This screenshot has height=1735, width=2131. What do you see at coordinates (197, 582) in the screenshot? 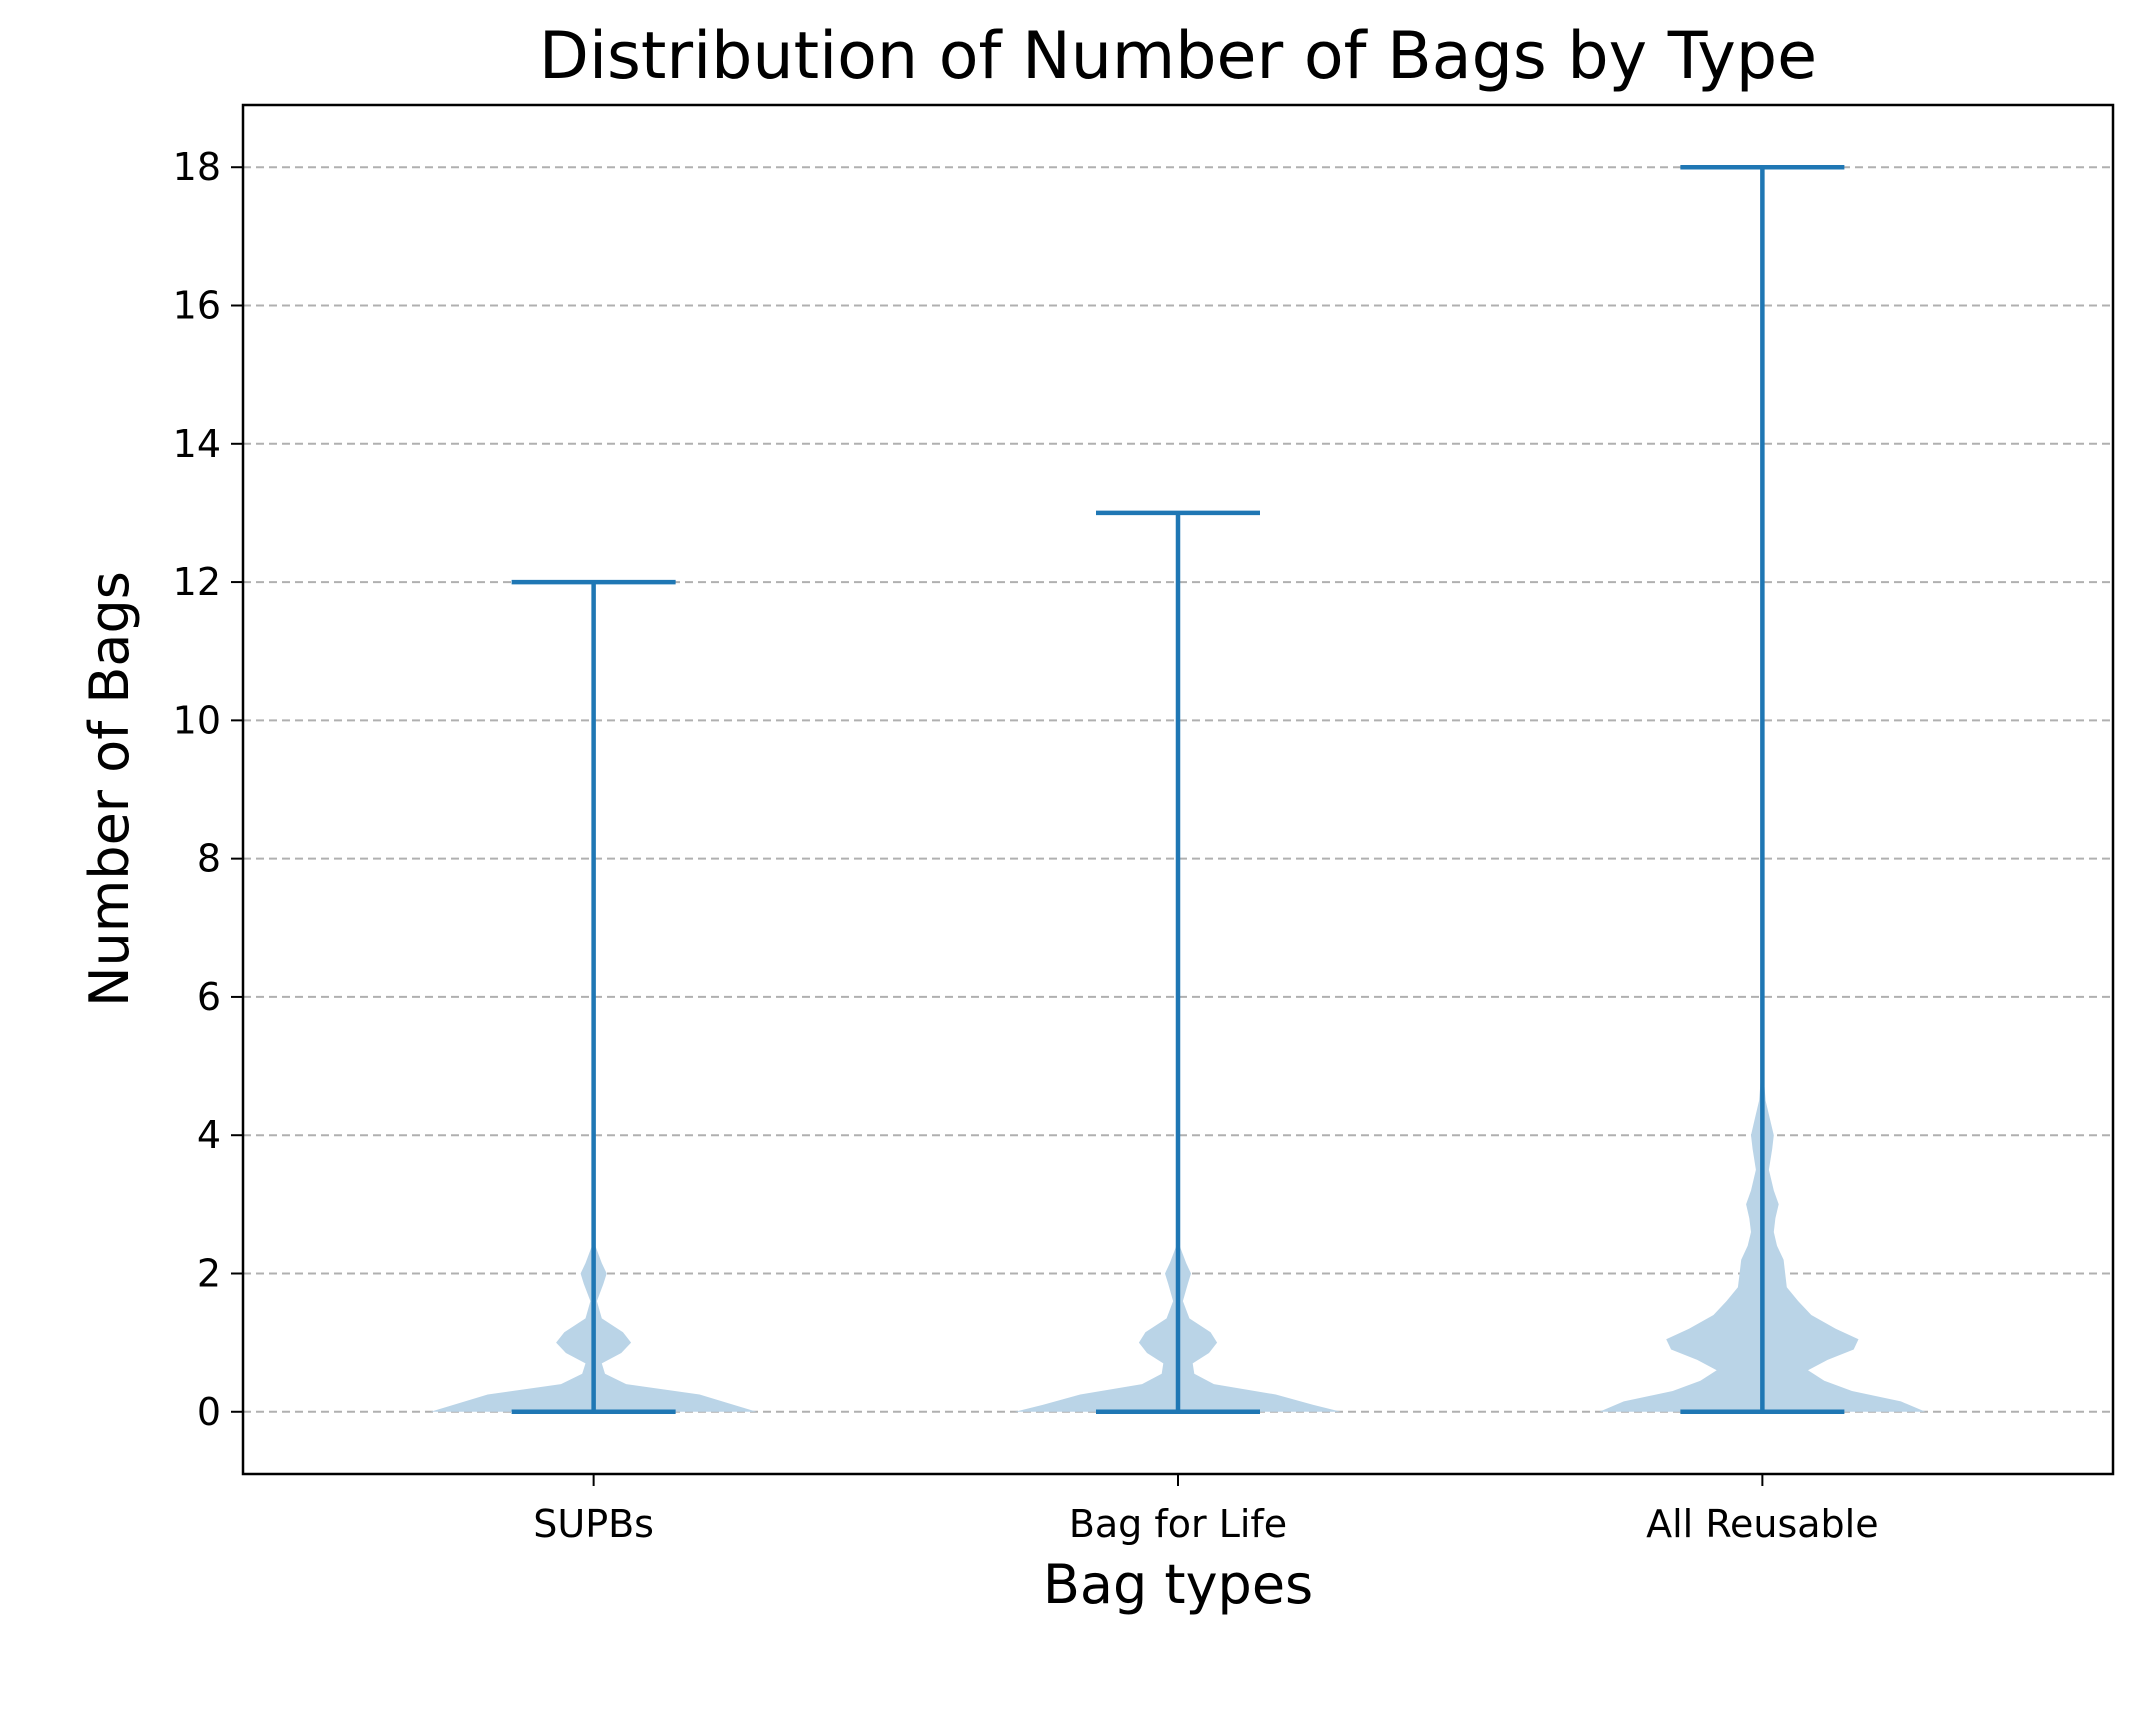
I see `y-tick-label: 12` at bounding box center [197, 582].